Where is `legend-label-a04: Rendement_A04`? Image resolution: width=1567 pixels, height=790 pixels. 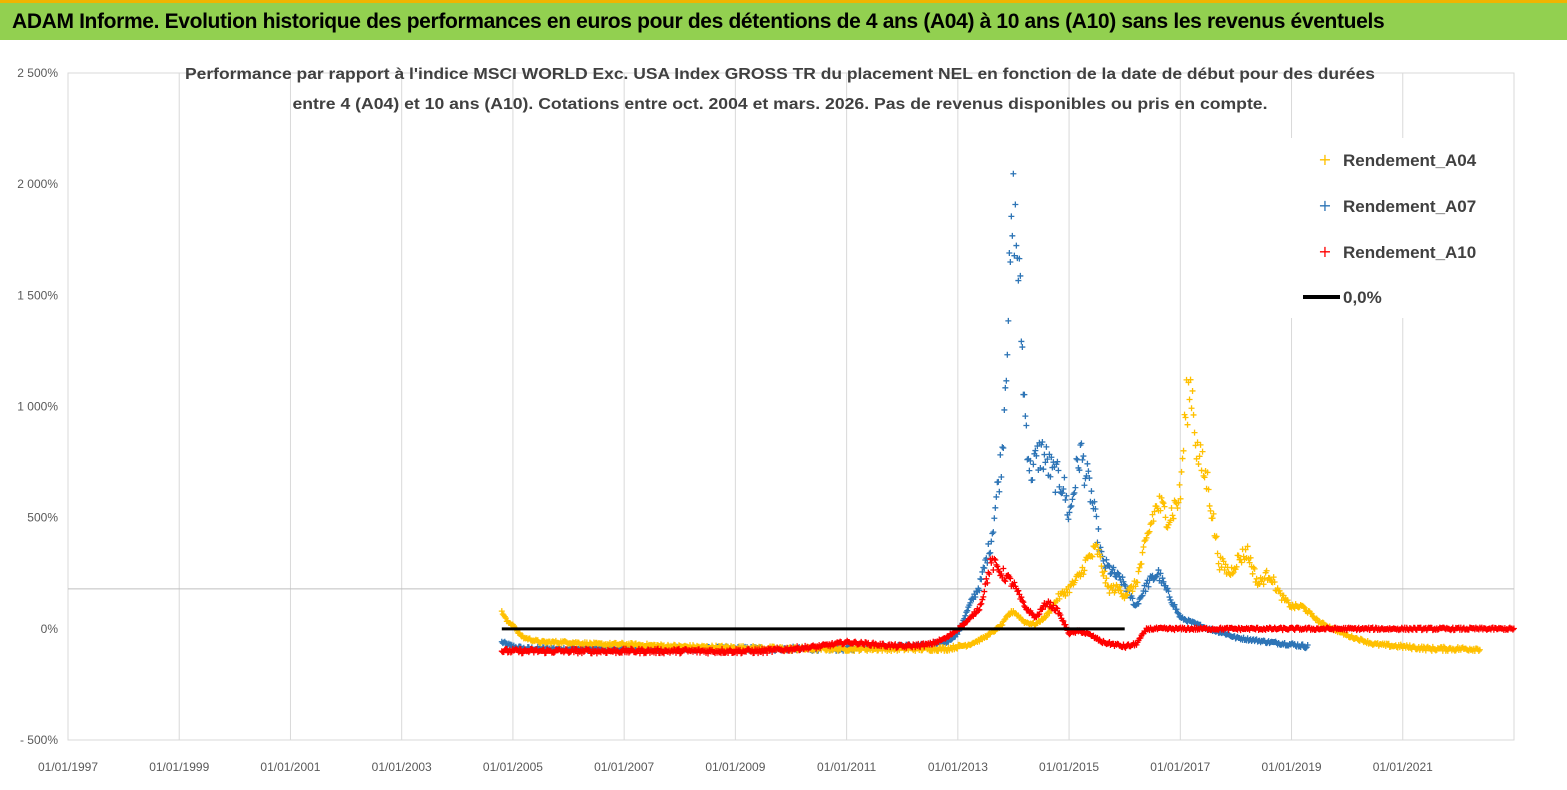
legend-label-a04: Rendement_A04 is located at coordinates (1410, 160).